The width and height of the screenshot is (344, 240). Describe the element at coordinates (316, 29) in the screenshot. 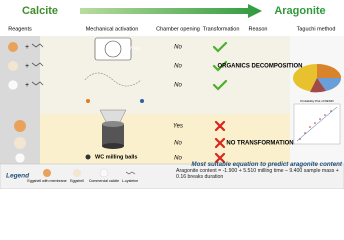

I see `column-header: Taguchi method` at that location.